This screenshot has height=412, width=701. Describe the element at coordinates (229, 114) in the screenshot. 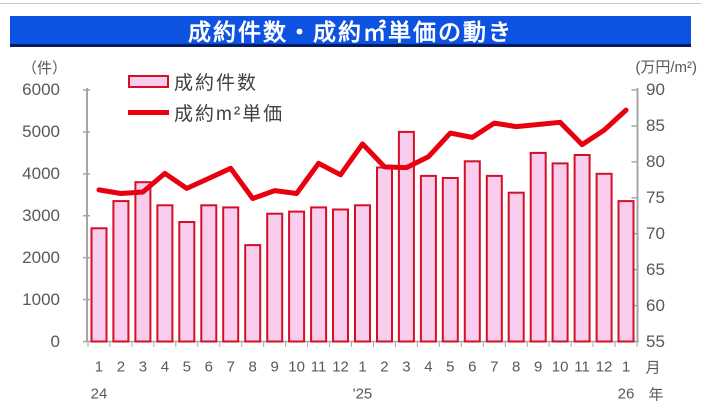

I see `legend-label-line-series: 成約m²単価` at that location.